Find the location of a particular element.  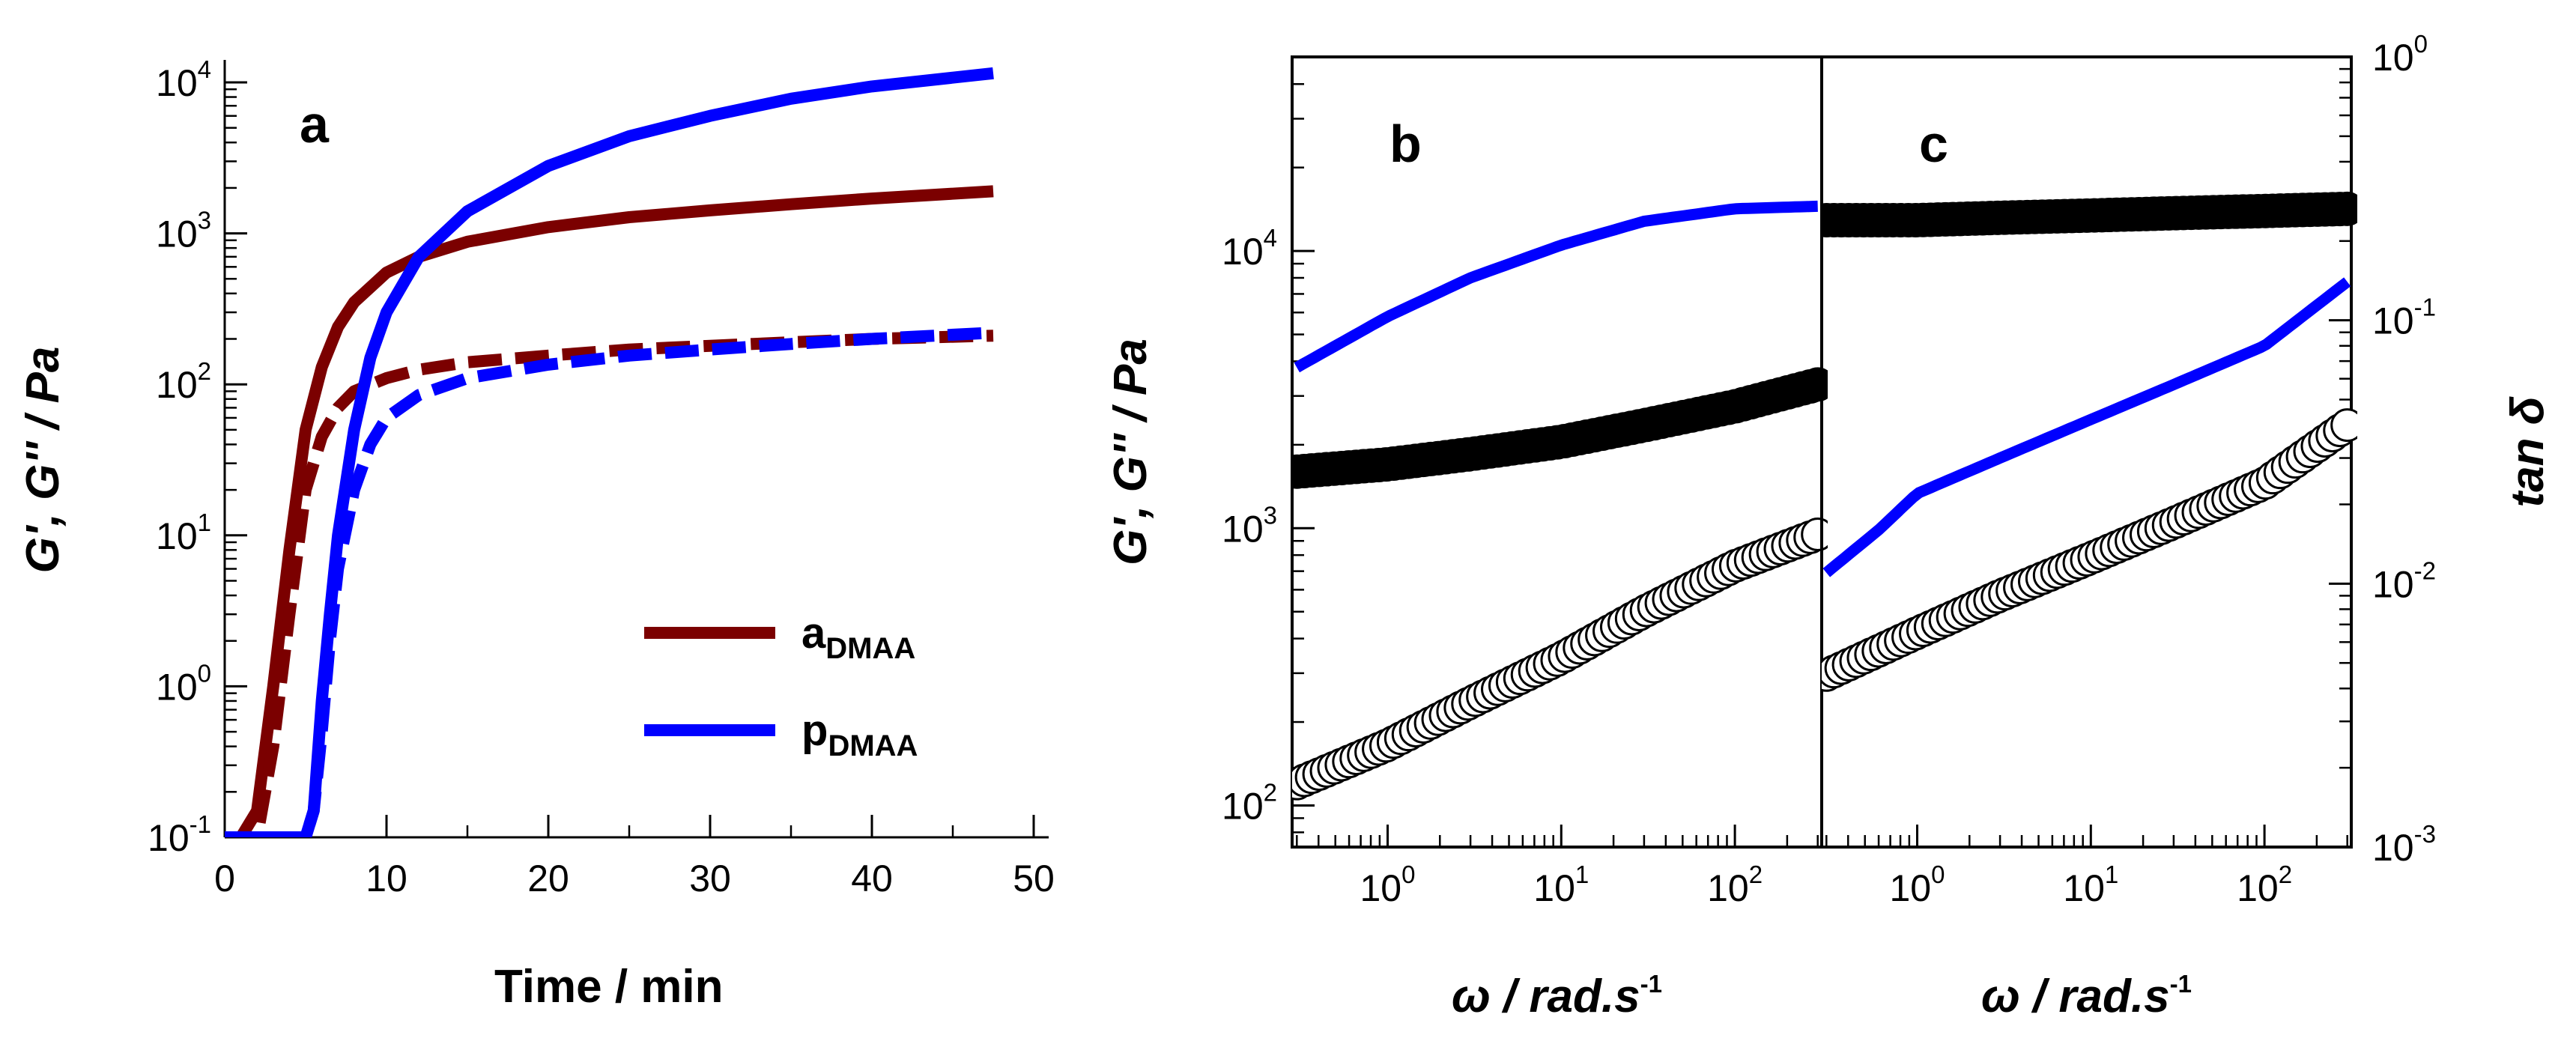

panel-c-x-tick-label: 10⁰ is located at coordinates (1917, 885).